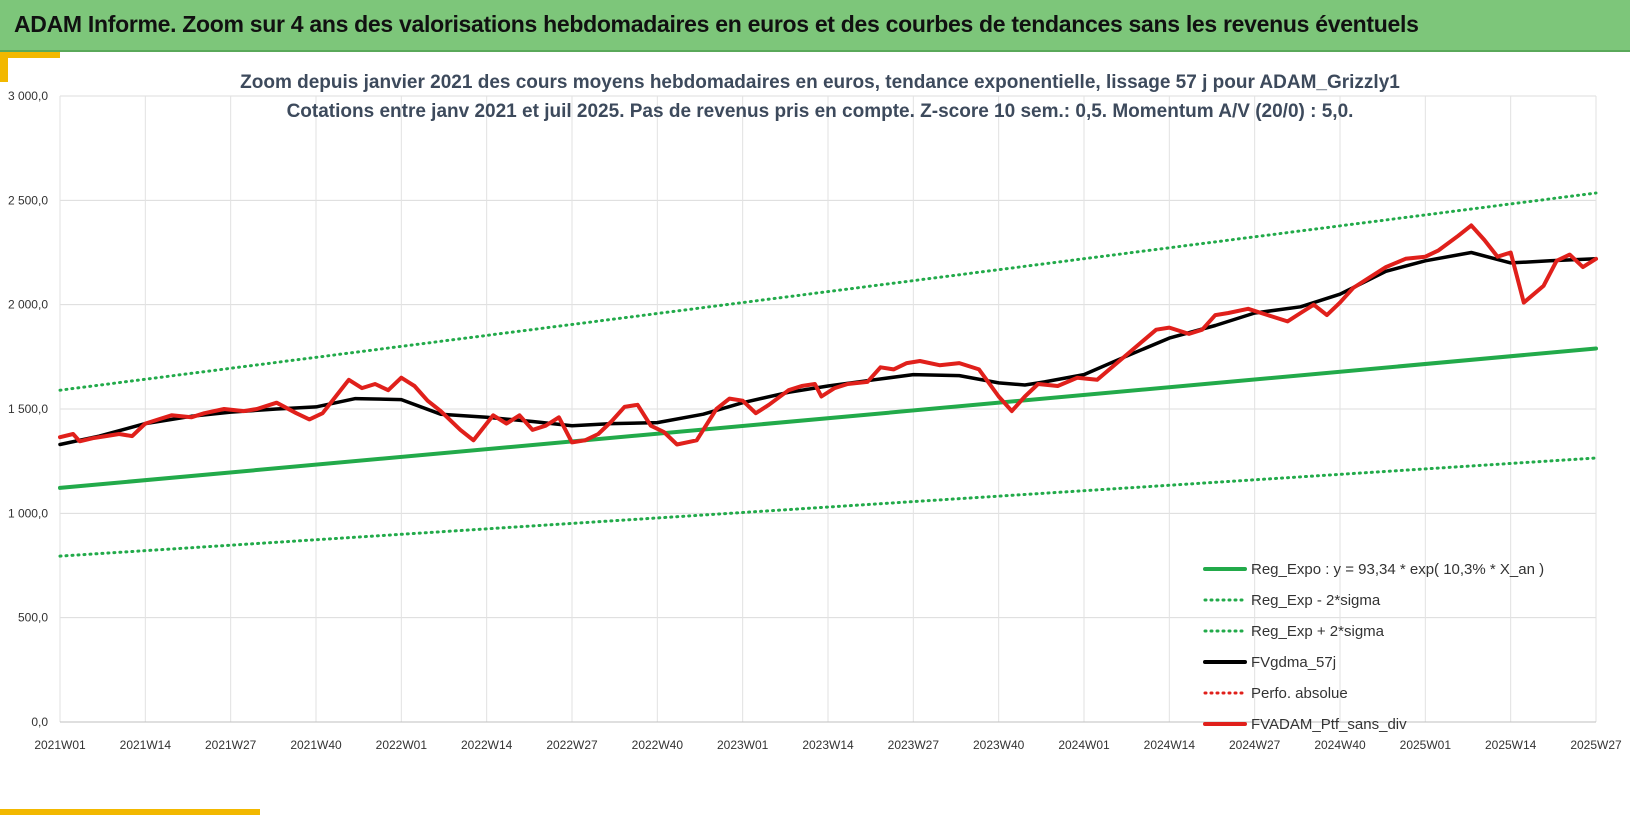  Describe the element at coordinates (1170, 745) in the screenshot. I see `x-tick-label: 2024W14` at that location.